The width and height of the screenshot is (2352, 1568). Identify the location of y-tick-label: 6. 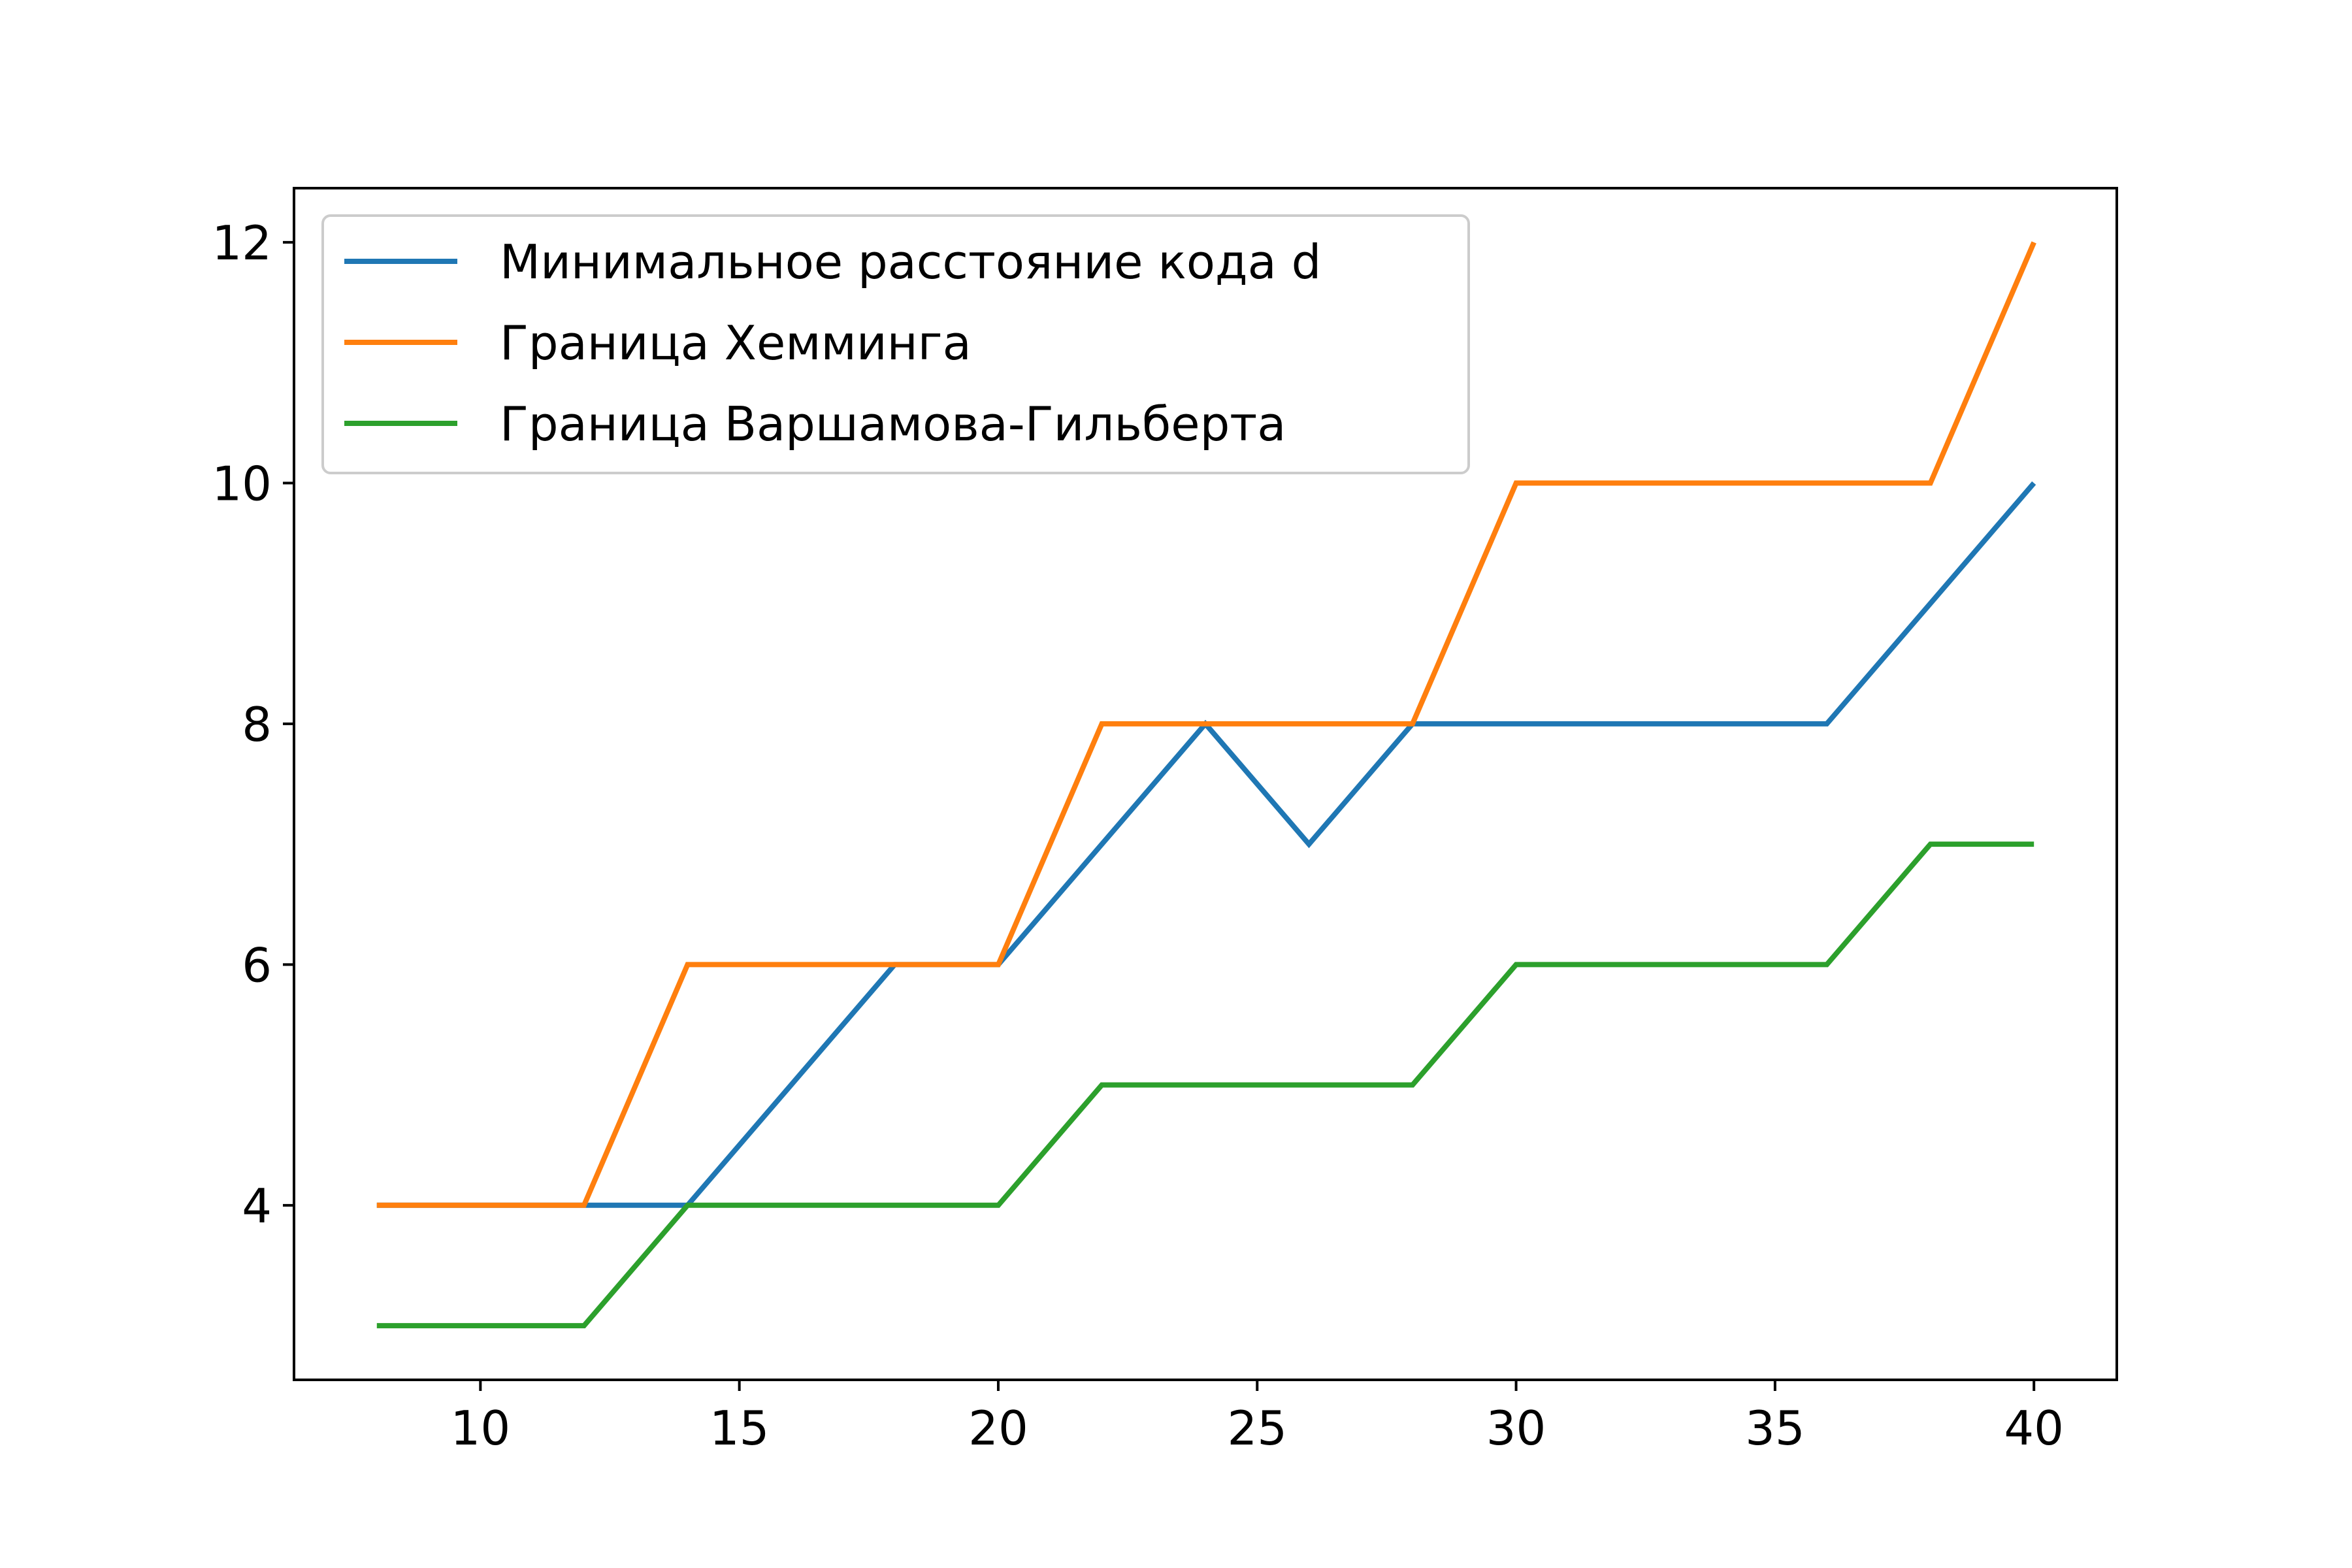
(257, 965).